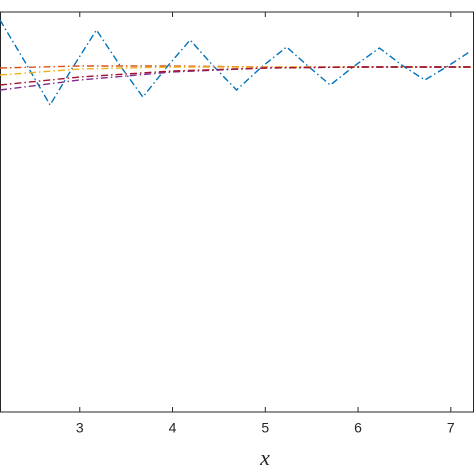 This screenshot has height=474, width=474. What do you see at coordinates (358, 428) in the screenshot?
I see `x-tick-label: 6` at bounding box center [358, 428].